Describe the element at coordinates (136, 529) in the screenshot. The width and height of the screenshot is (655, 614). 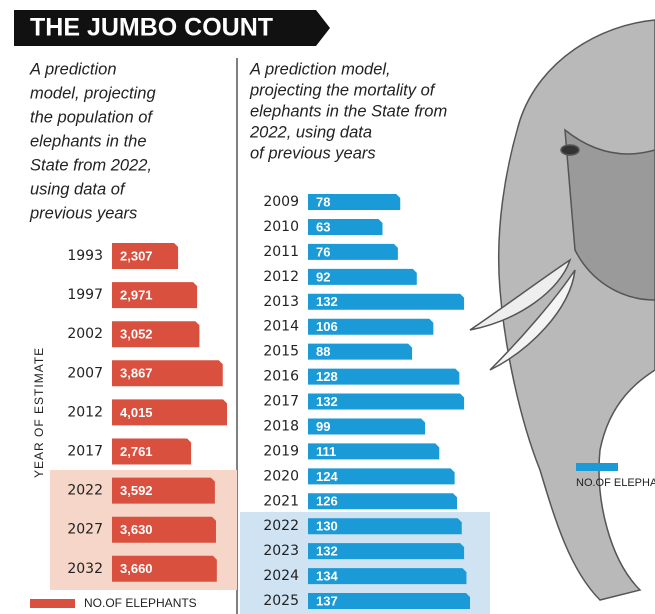
I see `value-label: 3,630` at that location.